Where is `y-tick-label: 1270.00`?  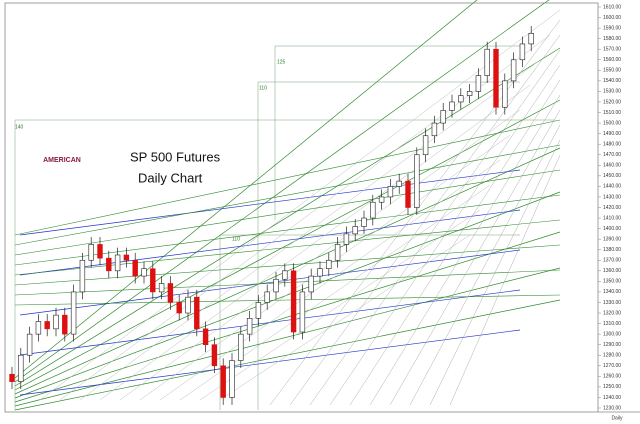
y-tick-label: 1270.00 is located at coordinates (612, 366).